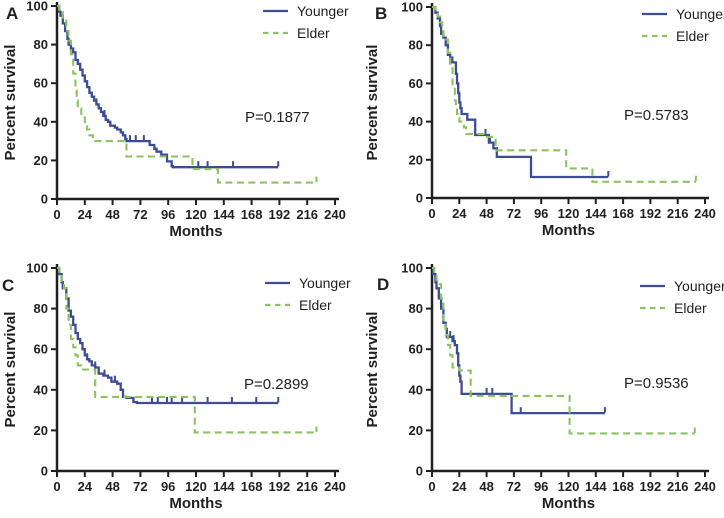 The image size is (724, 518). What do you see at coordinates (315, 305) in the screenshot?
I see `legend-elder-label: Elder` at bounding box center [315, 305].